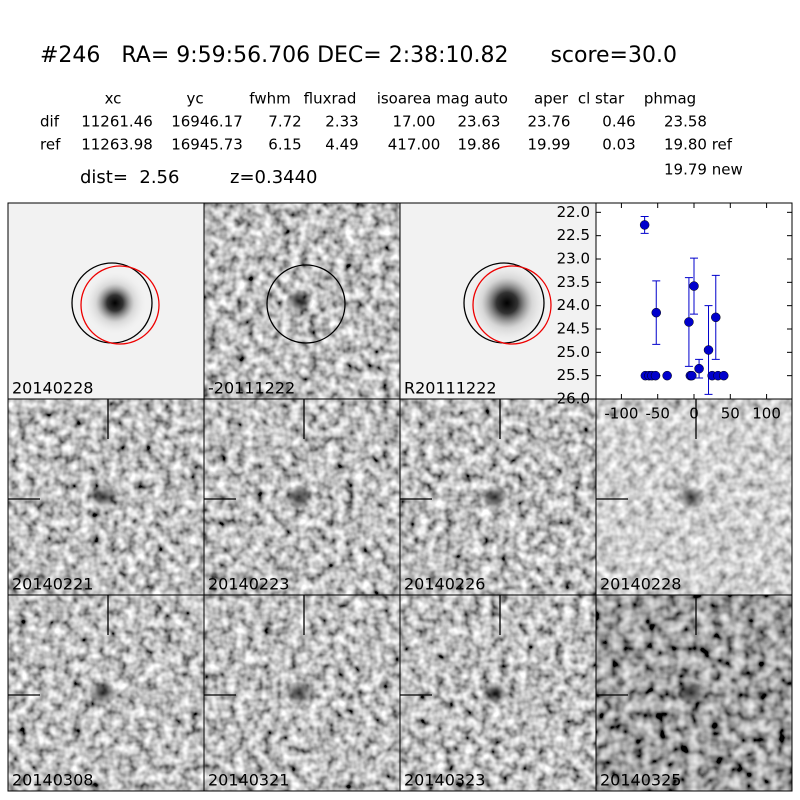 This screenshot has height=800, width=800. Describe the element at coordinates (269, 99) in the screenshot. I see `column-header: fwhm` at that location.